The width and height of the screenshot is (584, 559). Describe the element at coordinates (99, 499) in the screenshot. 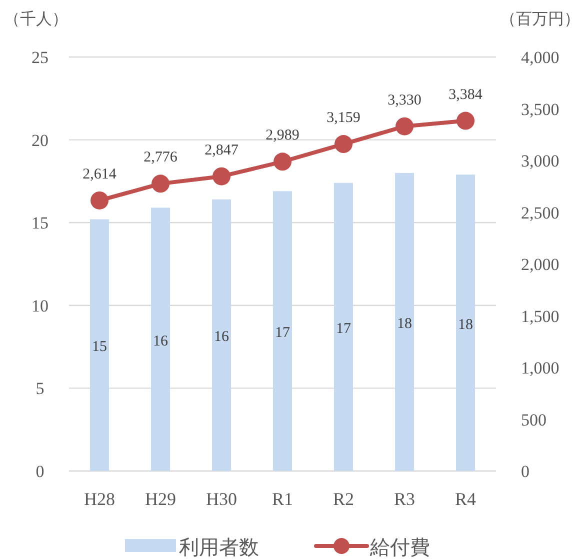

I see `x-tick-label: H28` at that location.